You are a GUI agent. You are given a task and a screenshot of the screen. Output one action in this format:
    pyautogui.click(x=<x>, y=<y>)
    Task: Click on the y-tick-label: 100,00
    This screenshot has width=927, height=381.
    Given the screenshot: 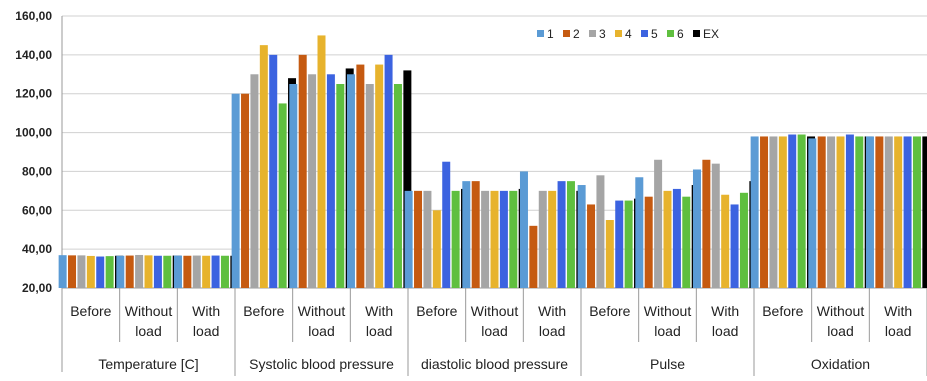 What is the action you would take?
    pyautogui.click(x=33, y=133)
    